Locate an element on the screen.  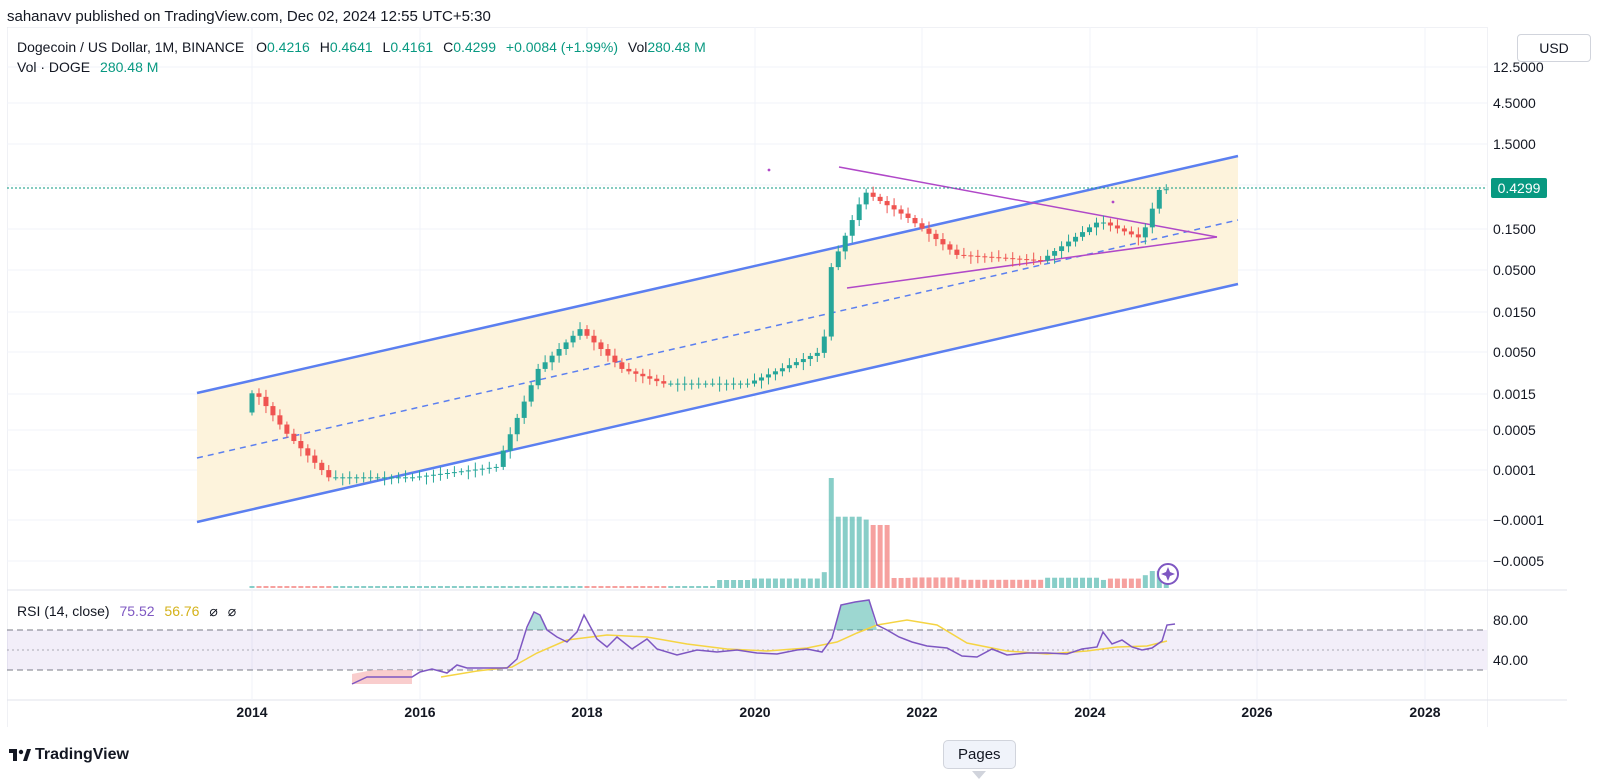
rsi-tick-80: 80.00 is located at coordinates (1510, 620).